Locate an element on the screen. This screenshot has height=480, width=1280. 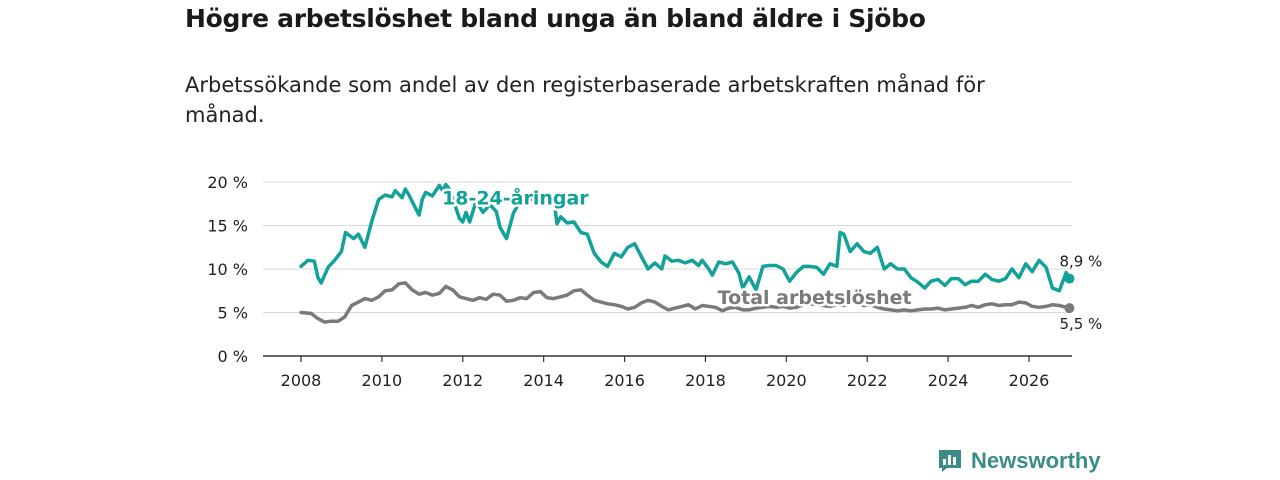
series-line-total is located at coordinates (685, 302).